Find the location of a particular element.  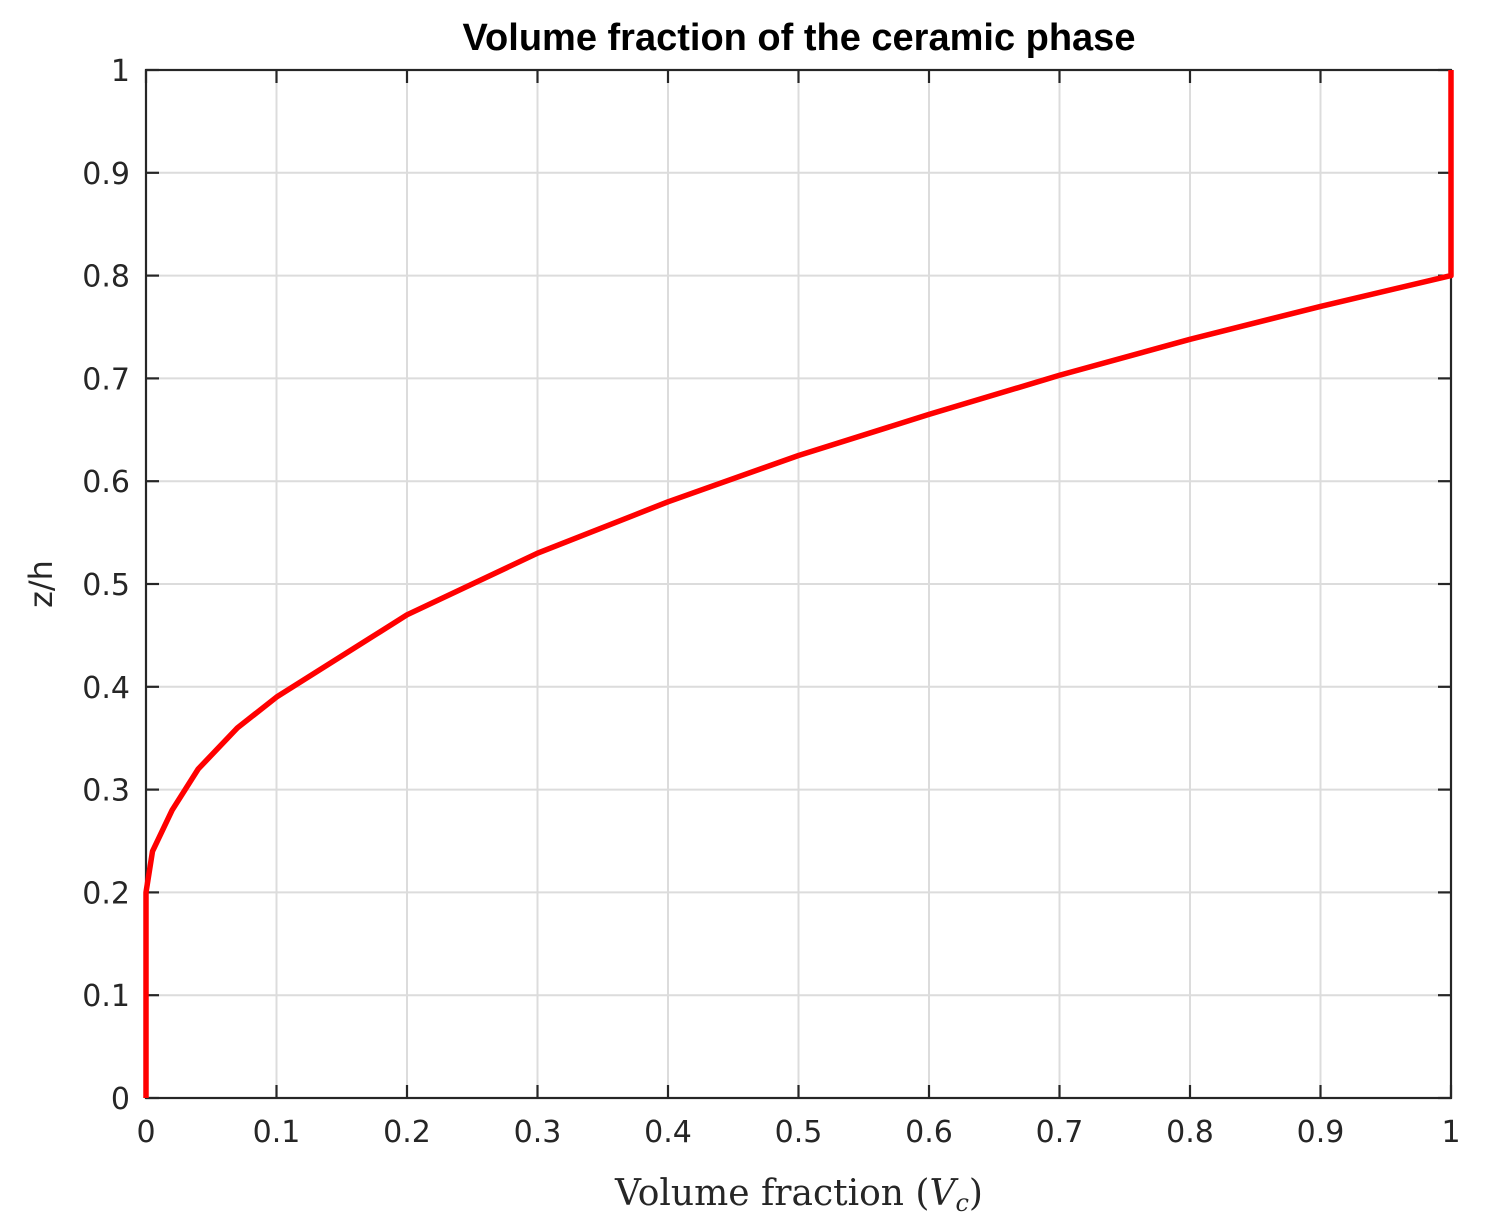

x-tick-label: 0 is located at coordinates (145, 1132).